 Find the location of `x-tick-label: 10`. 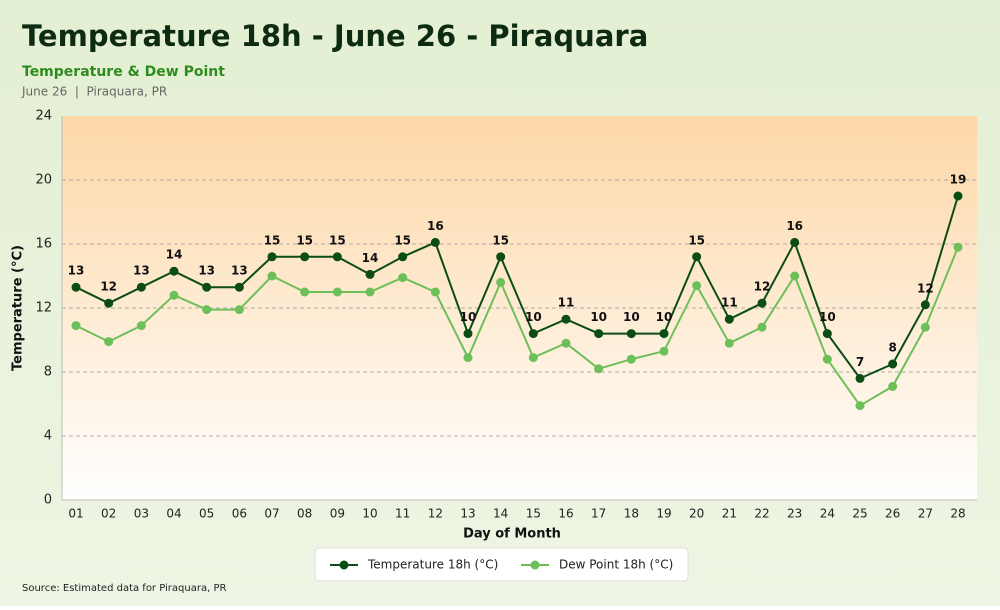

x-tick-label: 10 is located at coordinates (369, 514).